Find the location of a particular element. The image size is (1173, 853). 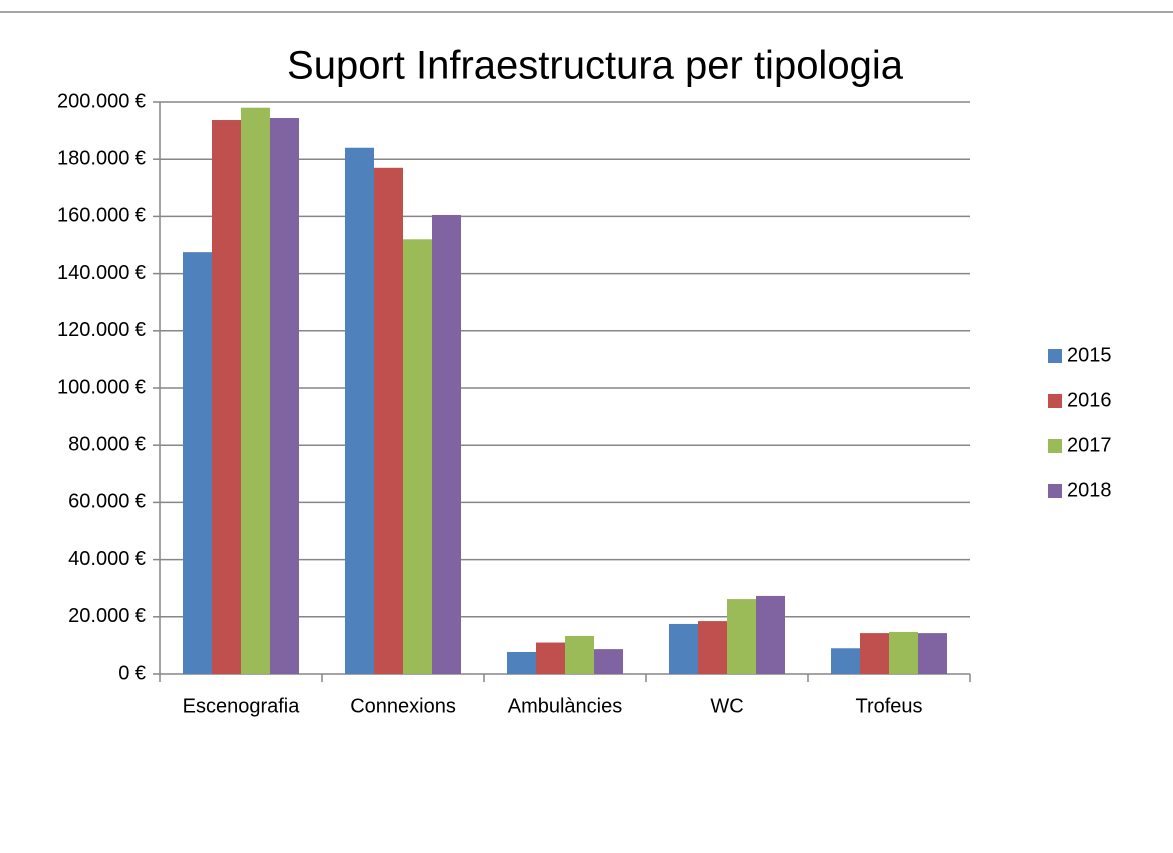

y-tick-label: 180.000 € is located at coordinates (101, 158).